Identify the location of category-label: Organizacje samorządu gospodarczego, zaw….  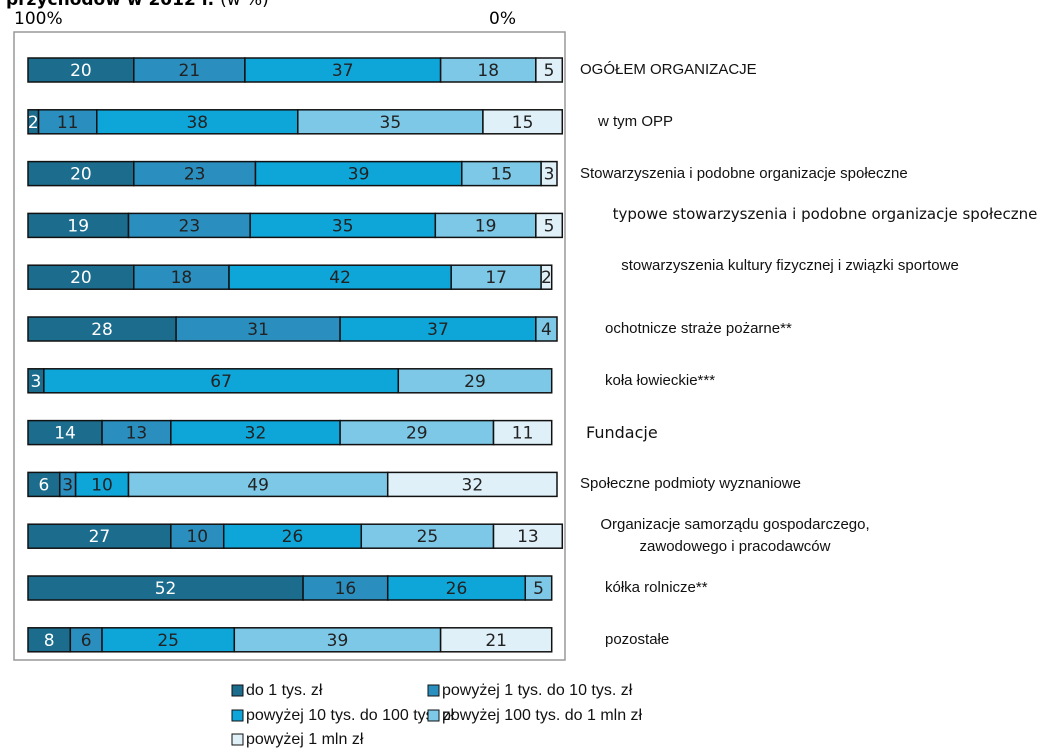
(735, 536).